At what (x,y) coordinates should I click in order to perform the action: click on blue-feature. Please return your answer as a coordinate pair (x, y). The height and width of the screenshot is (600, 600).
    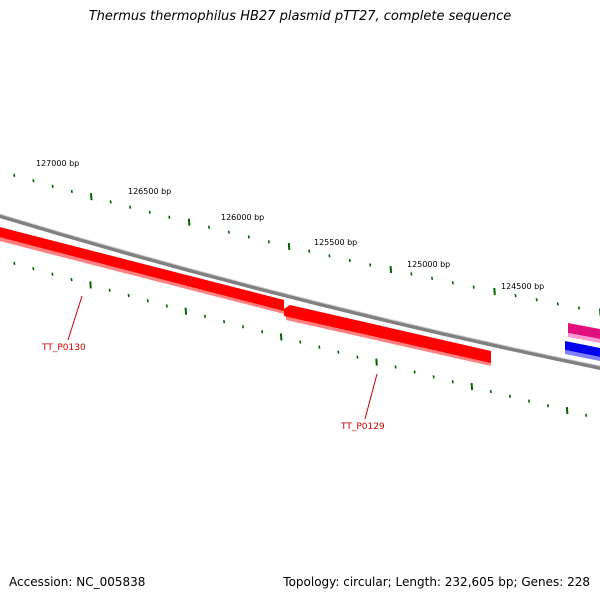
    Looking at the image, I should click on (582, 351).